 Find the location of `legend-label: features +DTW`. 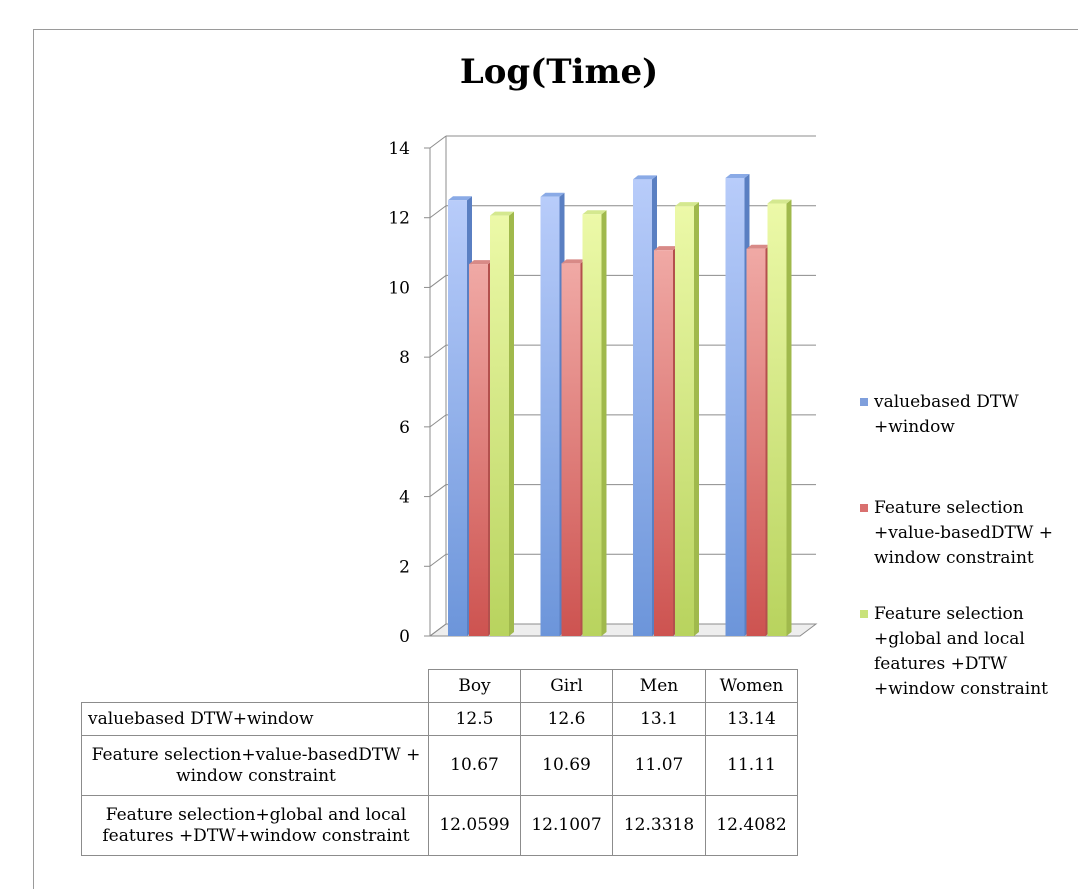

legend-label: features +DTW is located at coordinates (941, 664).